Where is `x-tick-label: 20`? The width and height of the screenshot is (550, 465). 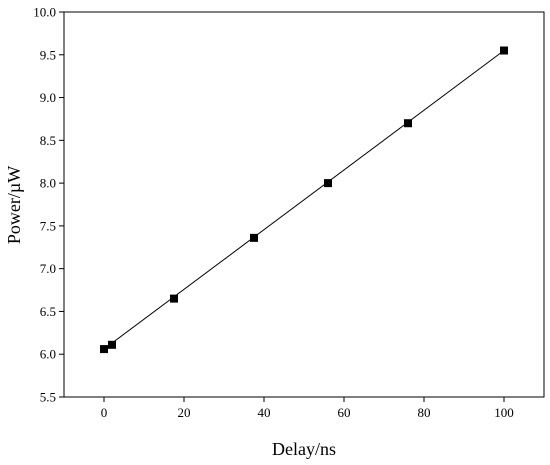 x-tick-label: 20 is located at coordinates (184, 412).